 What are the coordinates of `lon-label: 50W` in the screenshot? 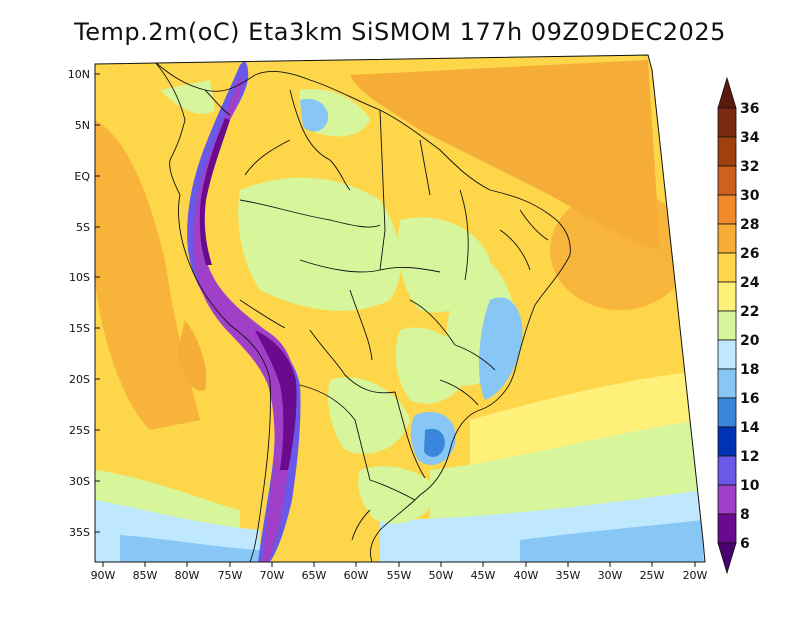 It's located at (441, 575).